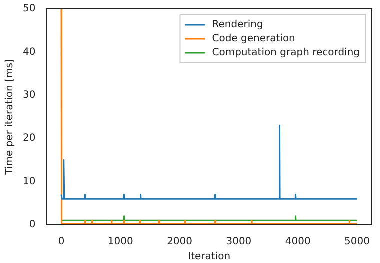 Image resolution: width=380 pixels, height=263 pixels. Describe the element at coordinates (121, 242) in the screenshot. I see `x-tick-label: 1000` at that location.